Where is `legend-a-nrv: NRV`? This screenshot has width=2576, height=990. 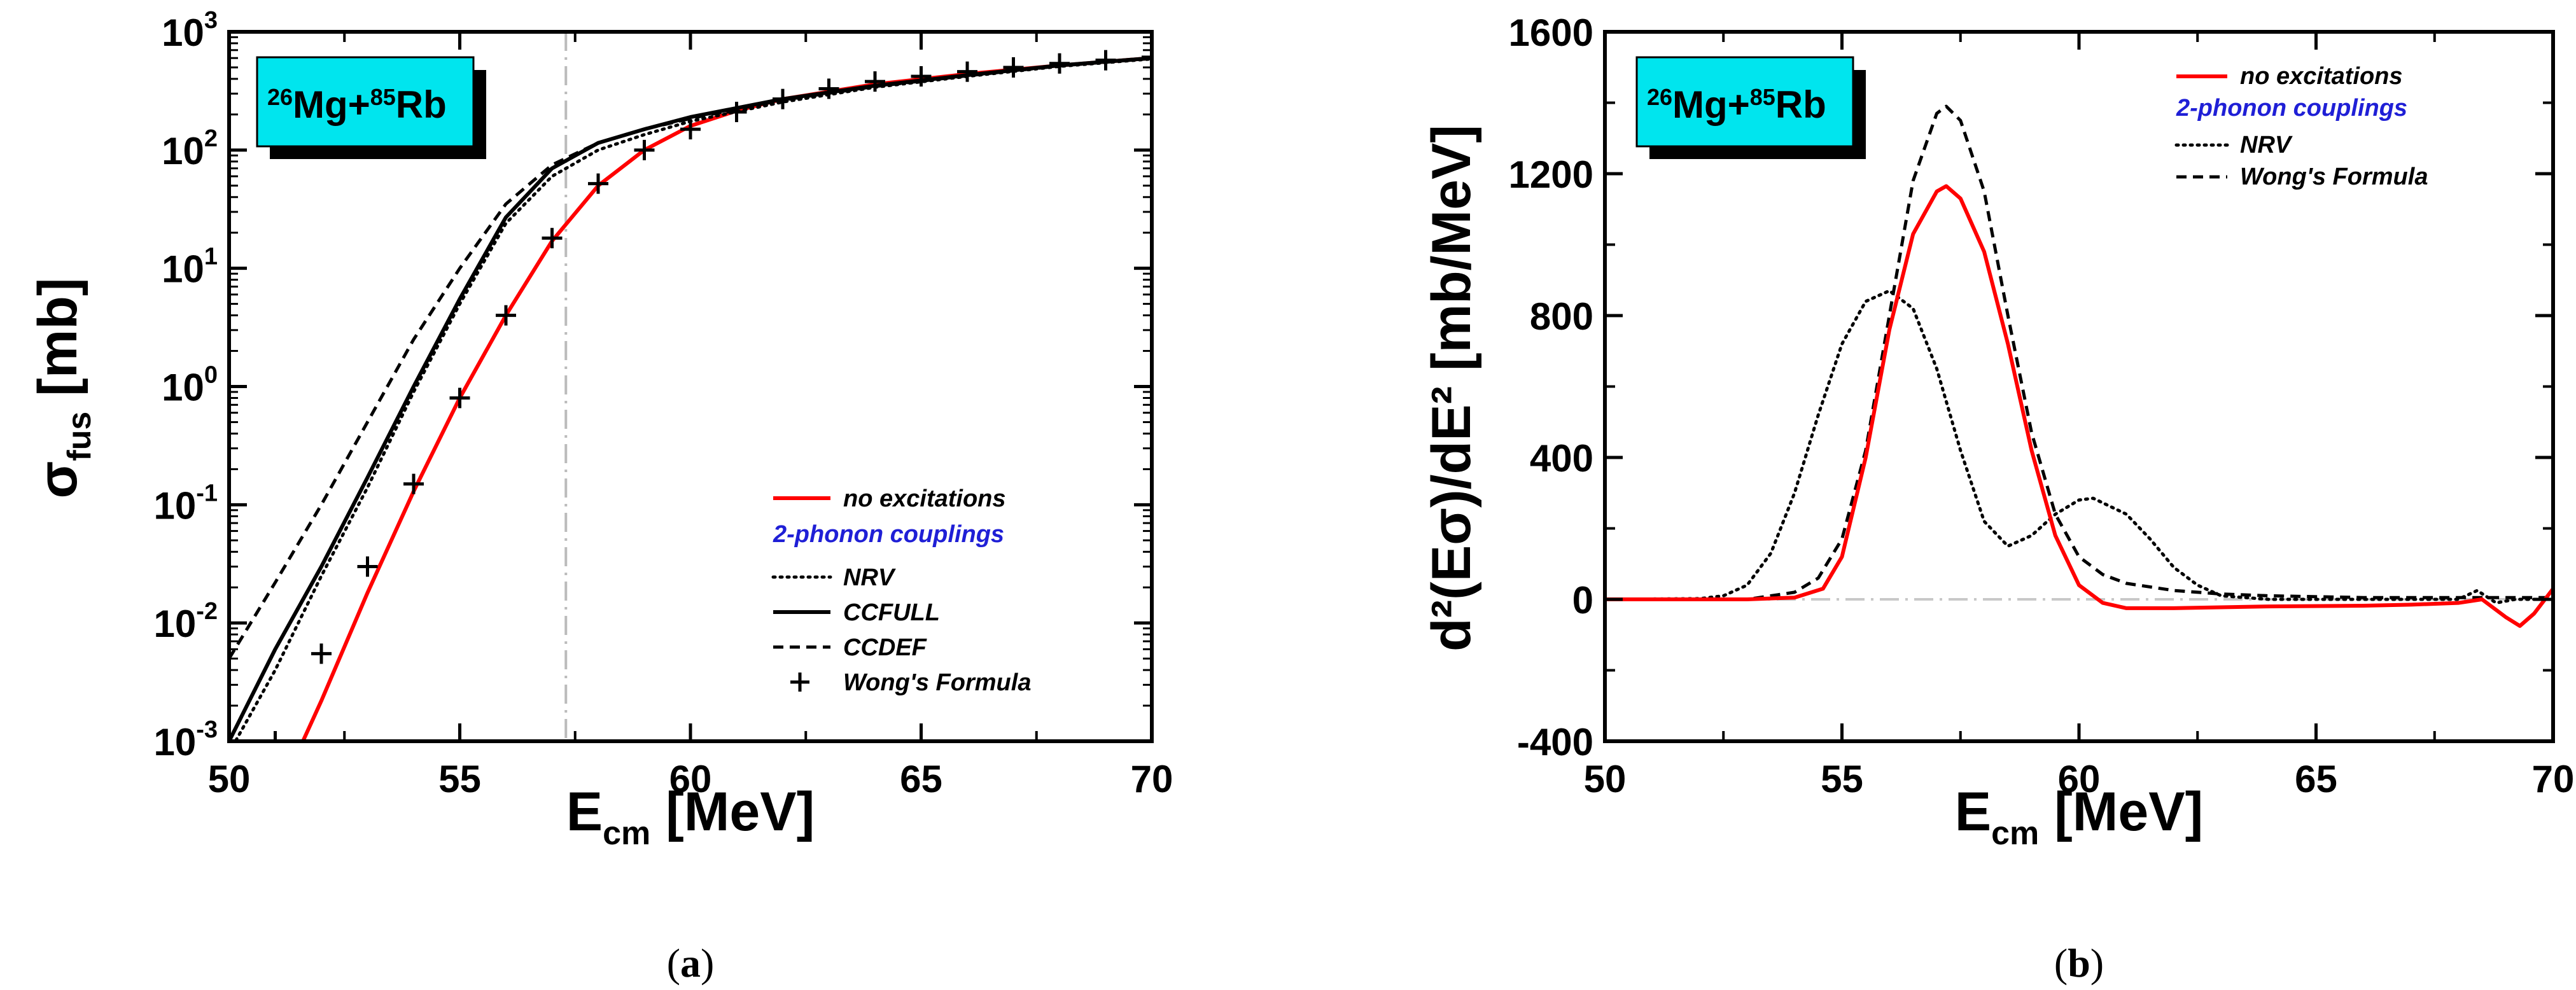
legend-a-nrv: NRV is located at coordinates (869, 577).